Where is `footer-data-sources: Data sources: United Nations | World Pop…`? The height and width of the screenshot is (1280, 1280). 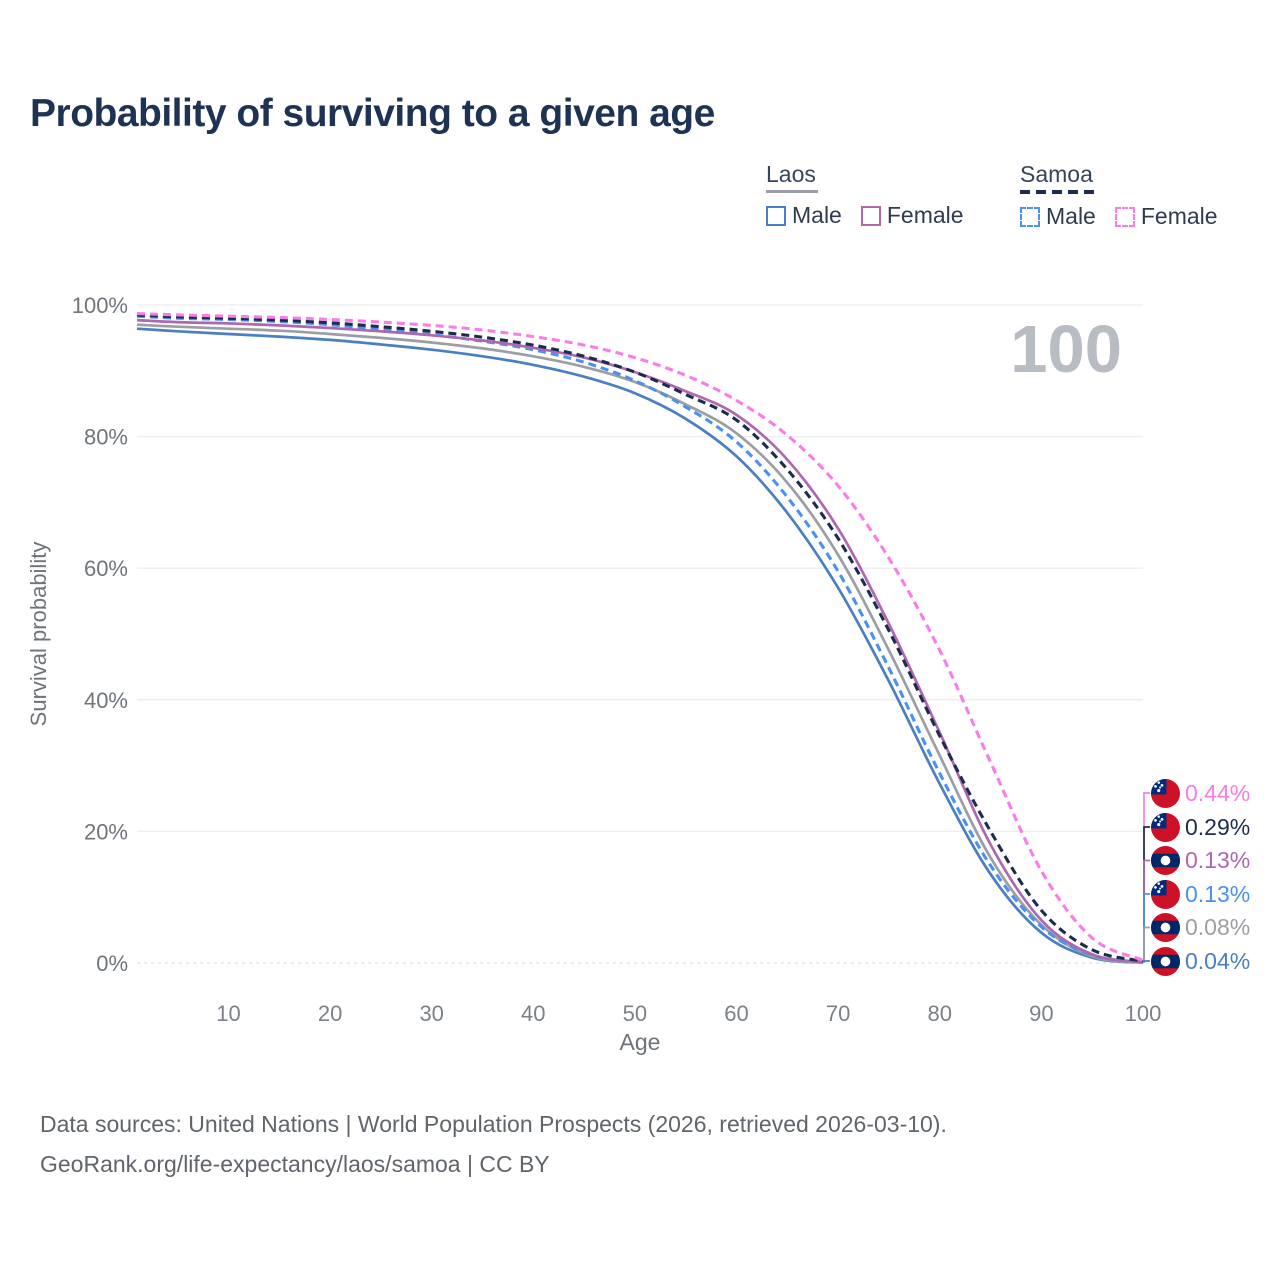 footer-data-sources: Data sources: United Nations | World Pop… is located at coordinates (493, 1124).